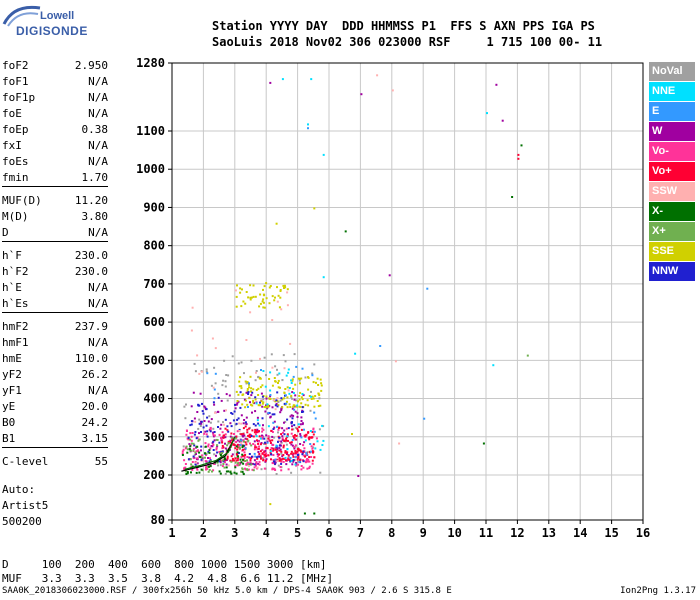 This screenshot has height=600, width=700. Describe the element at coordinates (22, 521) in the screenshot. I see `artist-code: 500200` at that location.